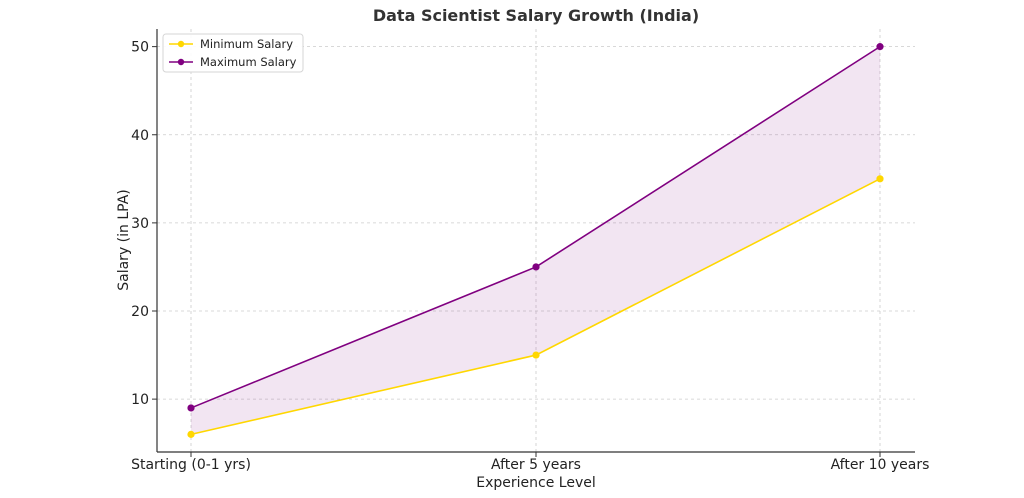  Describe the element at coordinates (880, 465) in the screenshot. I see `x-tick-label: After 10 years` at that location.